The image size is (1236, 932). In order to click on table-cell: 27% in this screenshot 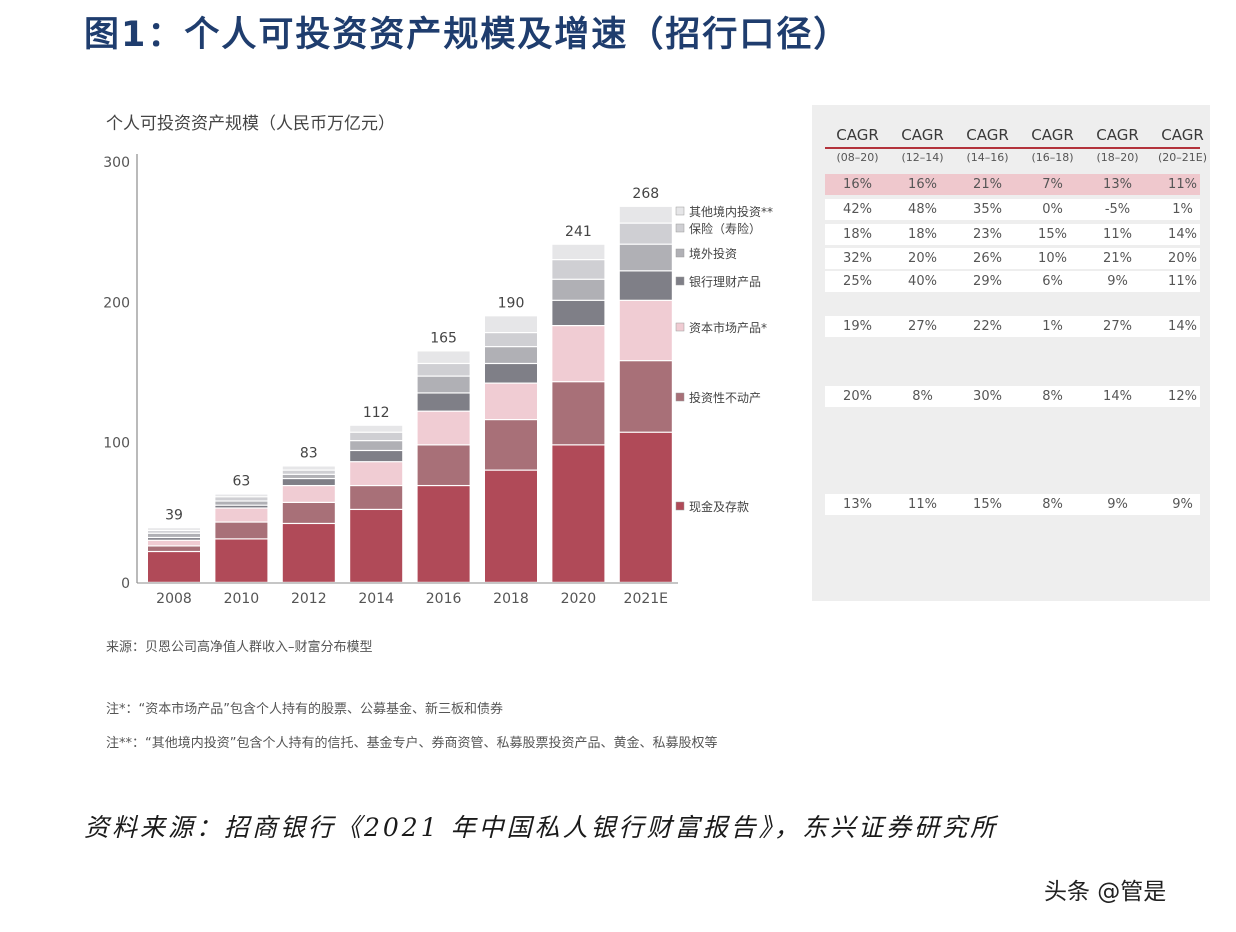, I will do `click(1117, 326)`.